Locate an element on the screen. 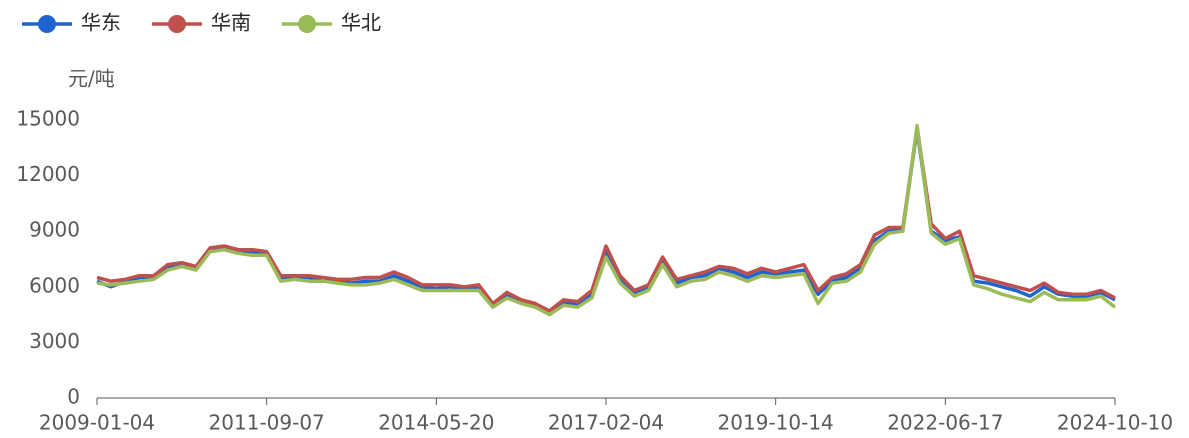  y-tick-label: 15000 is located at coordinates (48, 119).